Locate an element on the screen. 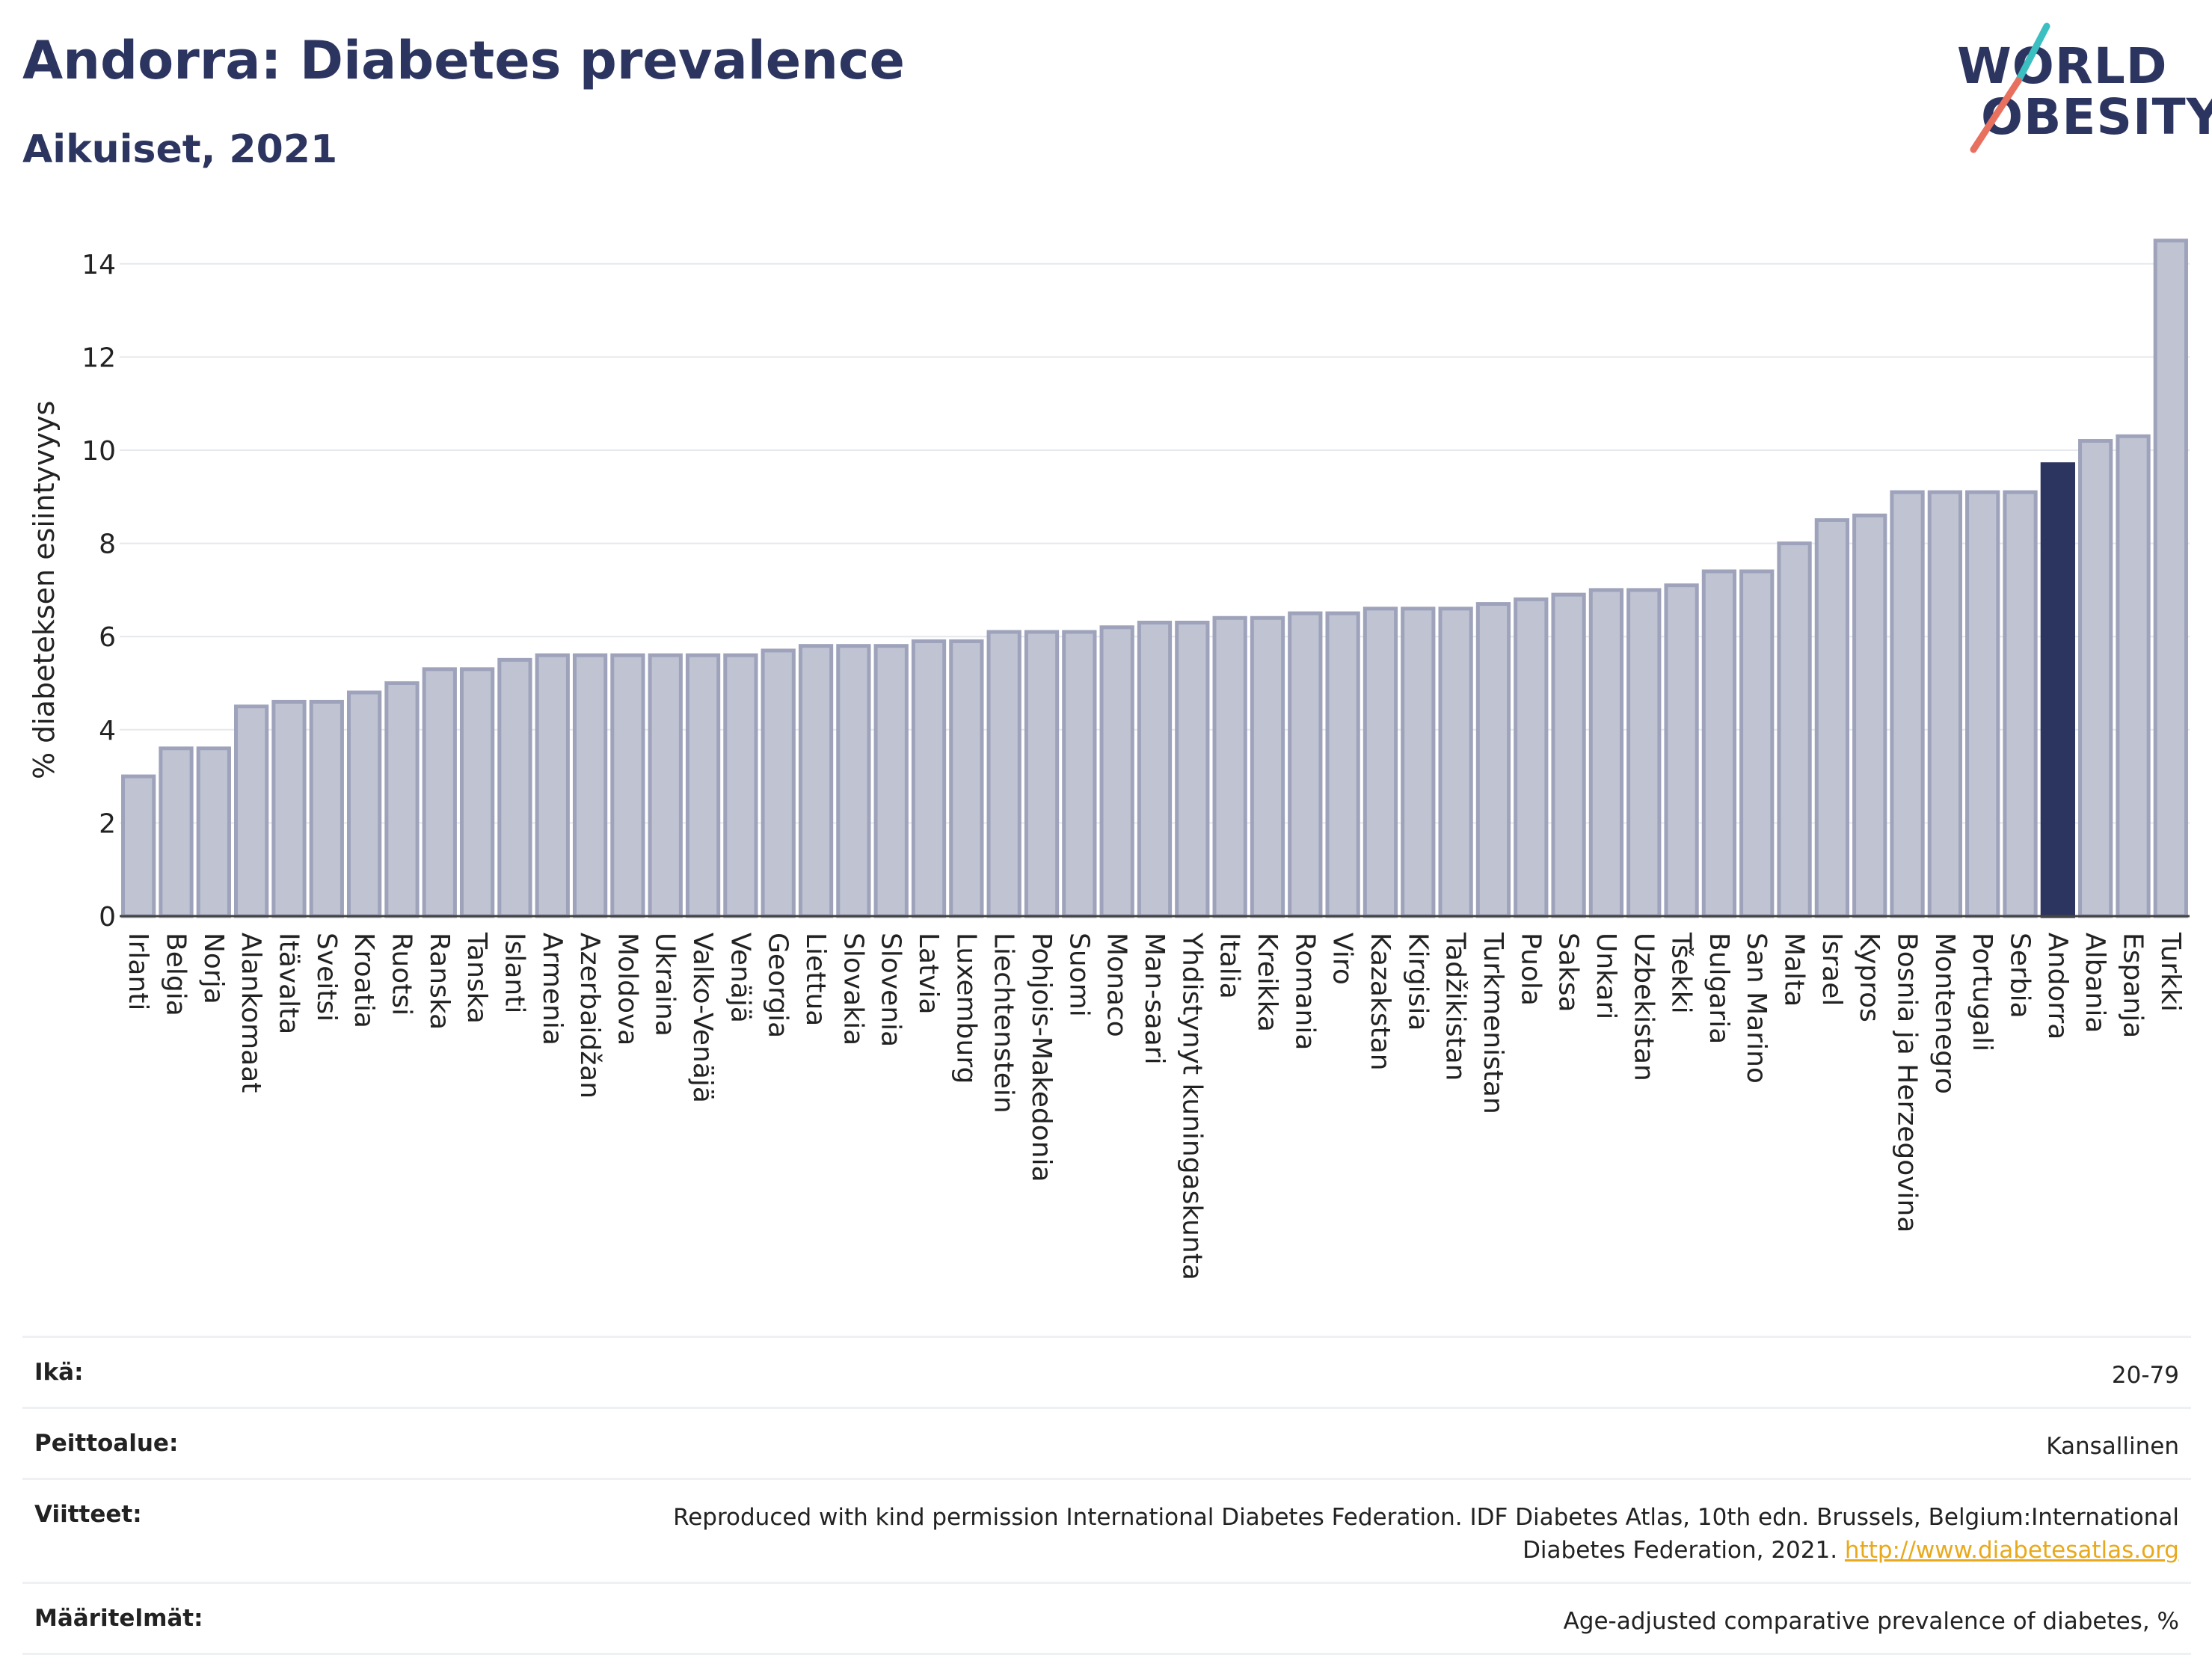 The height and width of the screenshot is (1655, 2212). bar-islanti is located at coordinates (514, 787).